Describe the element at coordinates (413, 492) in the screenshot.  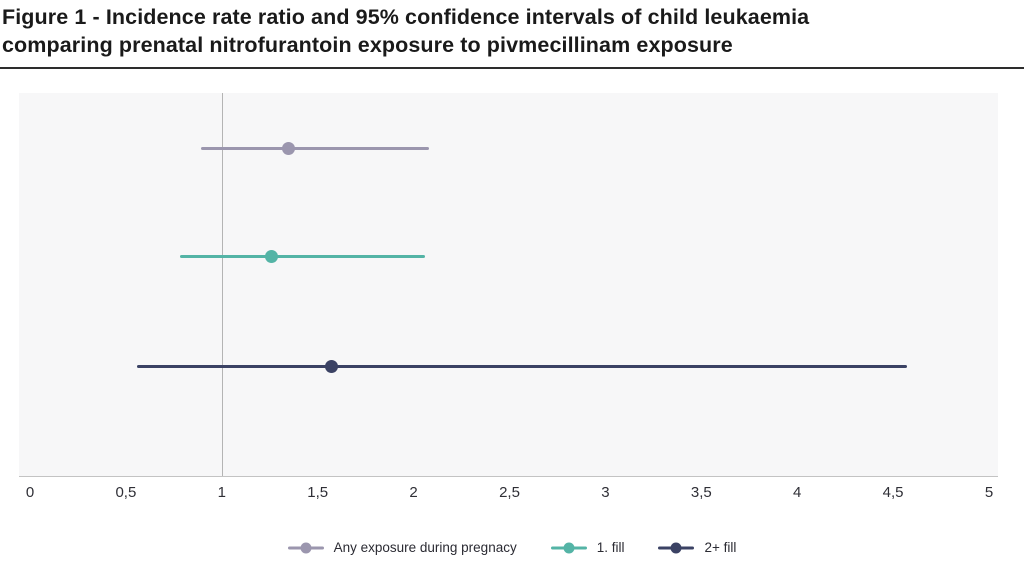
I see `x-tick-label: 2` at that location.